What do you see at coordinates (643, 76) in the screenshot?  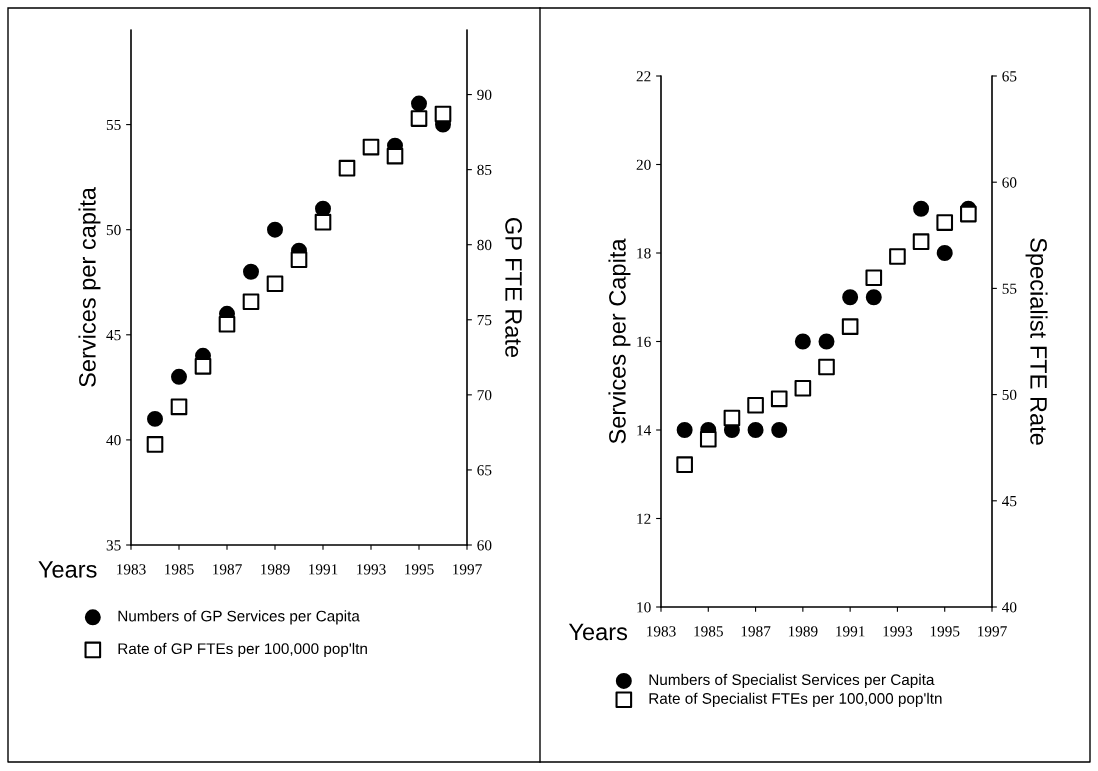 I see `y-tick-label: 22` at bounding box center [643, 76].